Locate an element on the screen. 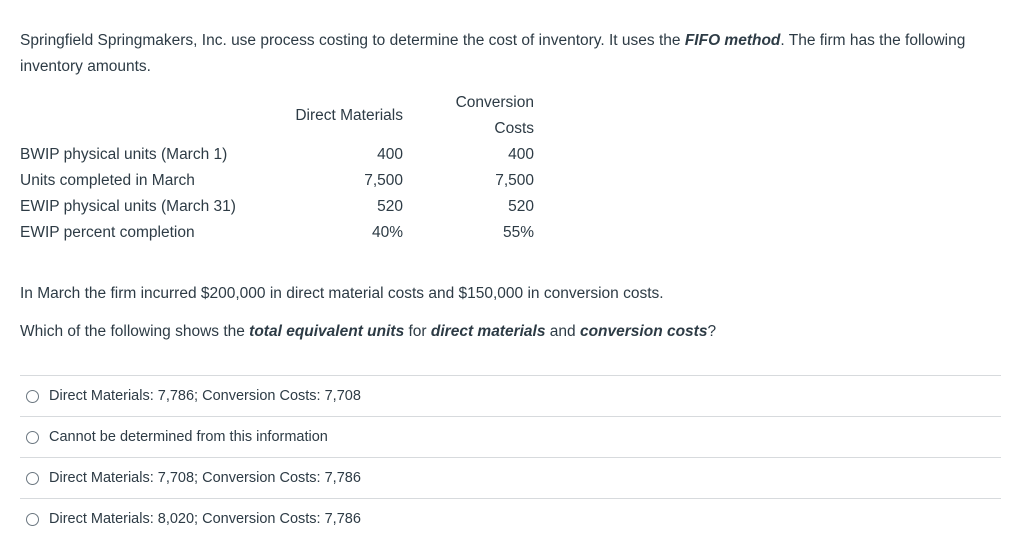  value-cell: 55% is located at coordinates (518, 232).